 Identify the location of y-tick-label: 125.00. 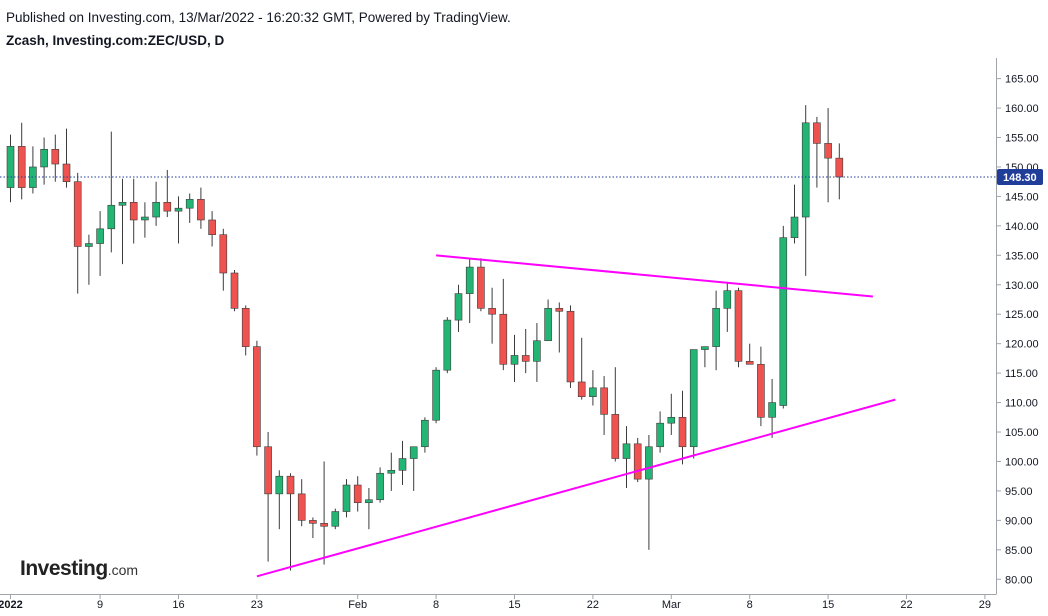
(1022, 315).